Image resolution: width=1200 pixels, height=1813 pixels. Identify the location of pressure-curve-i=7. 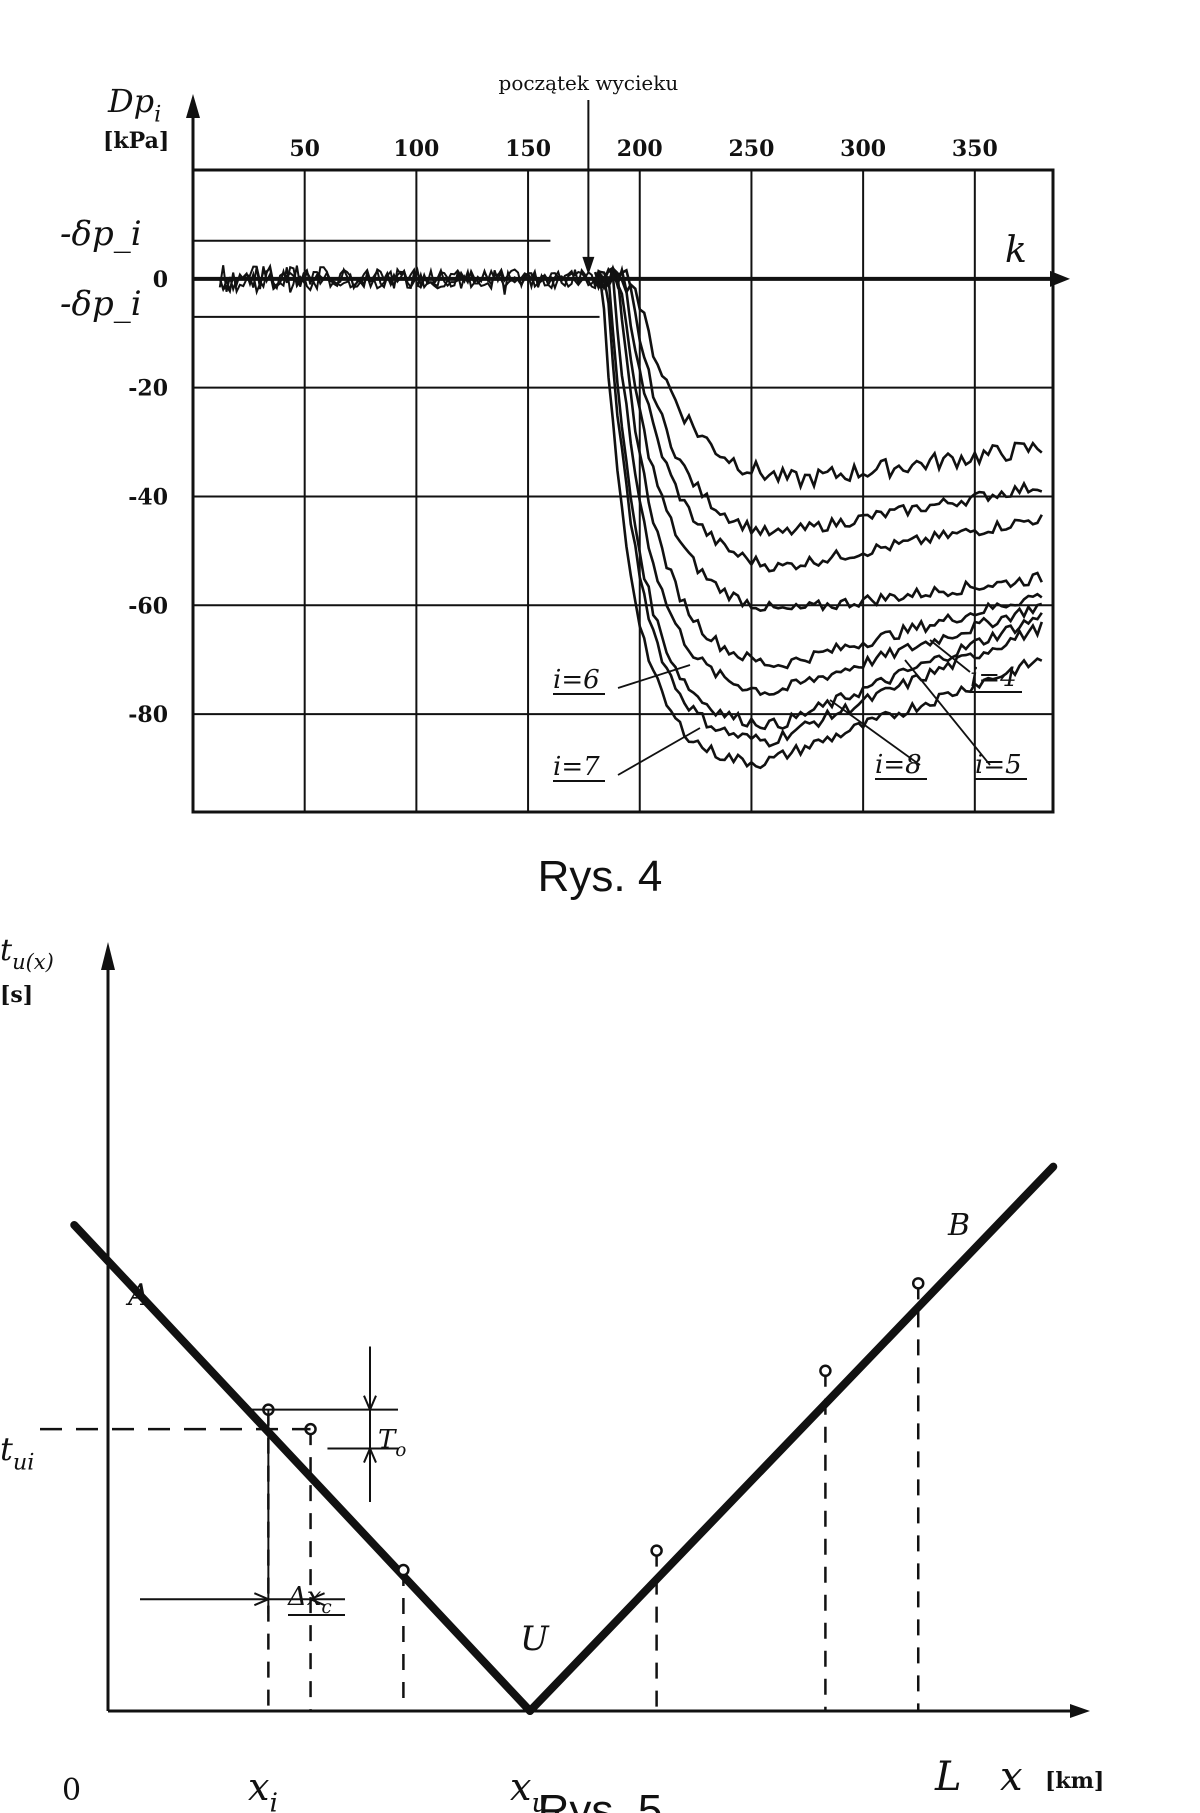
(818, 520).